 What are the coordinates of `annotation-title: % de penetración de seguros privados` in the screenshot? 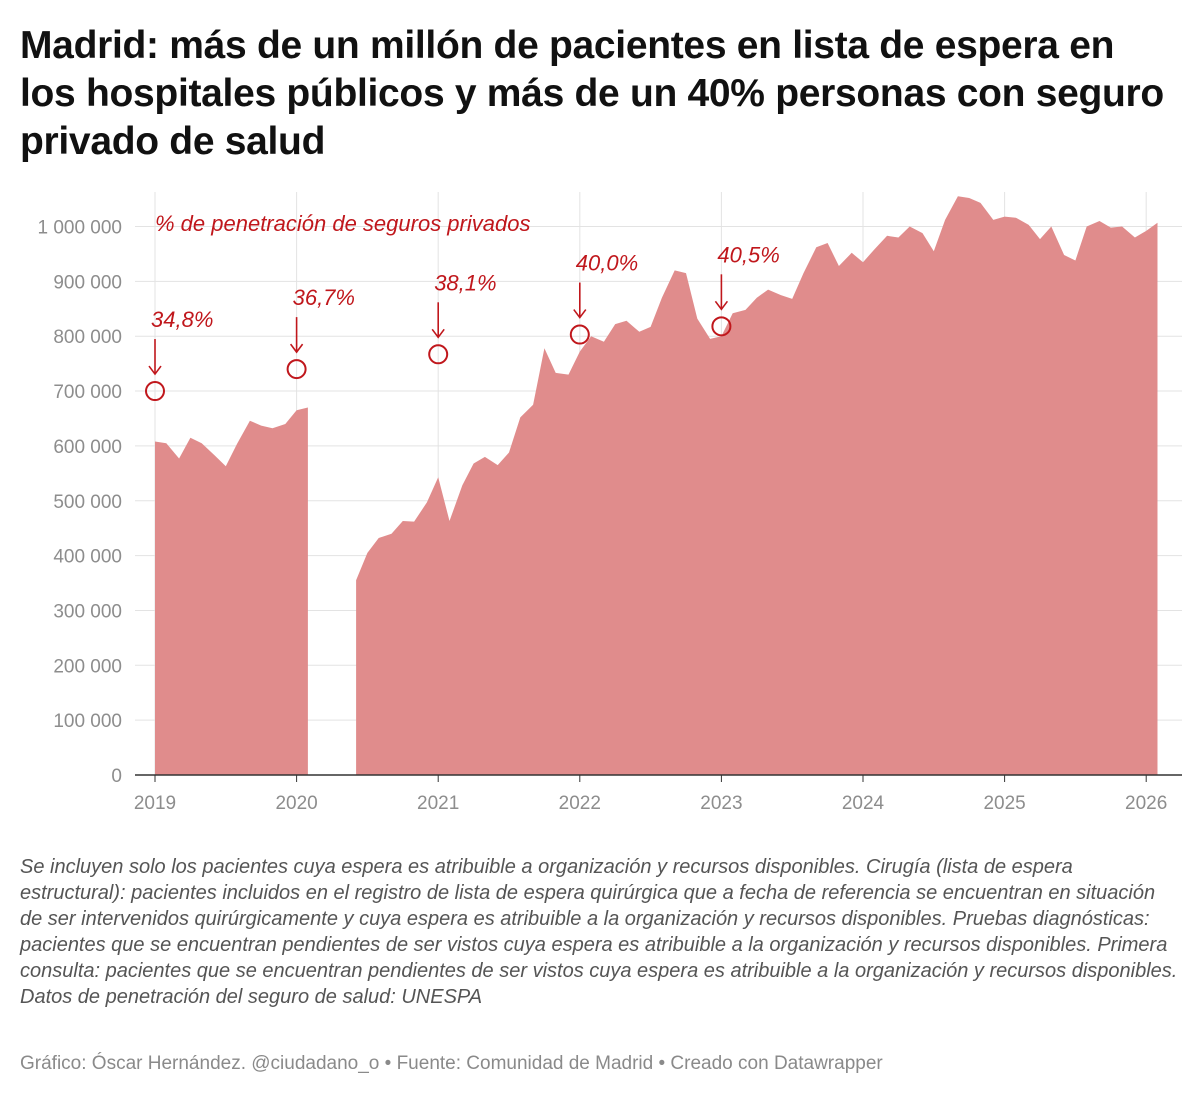 It's located at (342, 223).